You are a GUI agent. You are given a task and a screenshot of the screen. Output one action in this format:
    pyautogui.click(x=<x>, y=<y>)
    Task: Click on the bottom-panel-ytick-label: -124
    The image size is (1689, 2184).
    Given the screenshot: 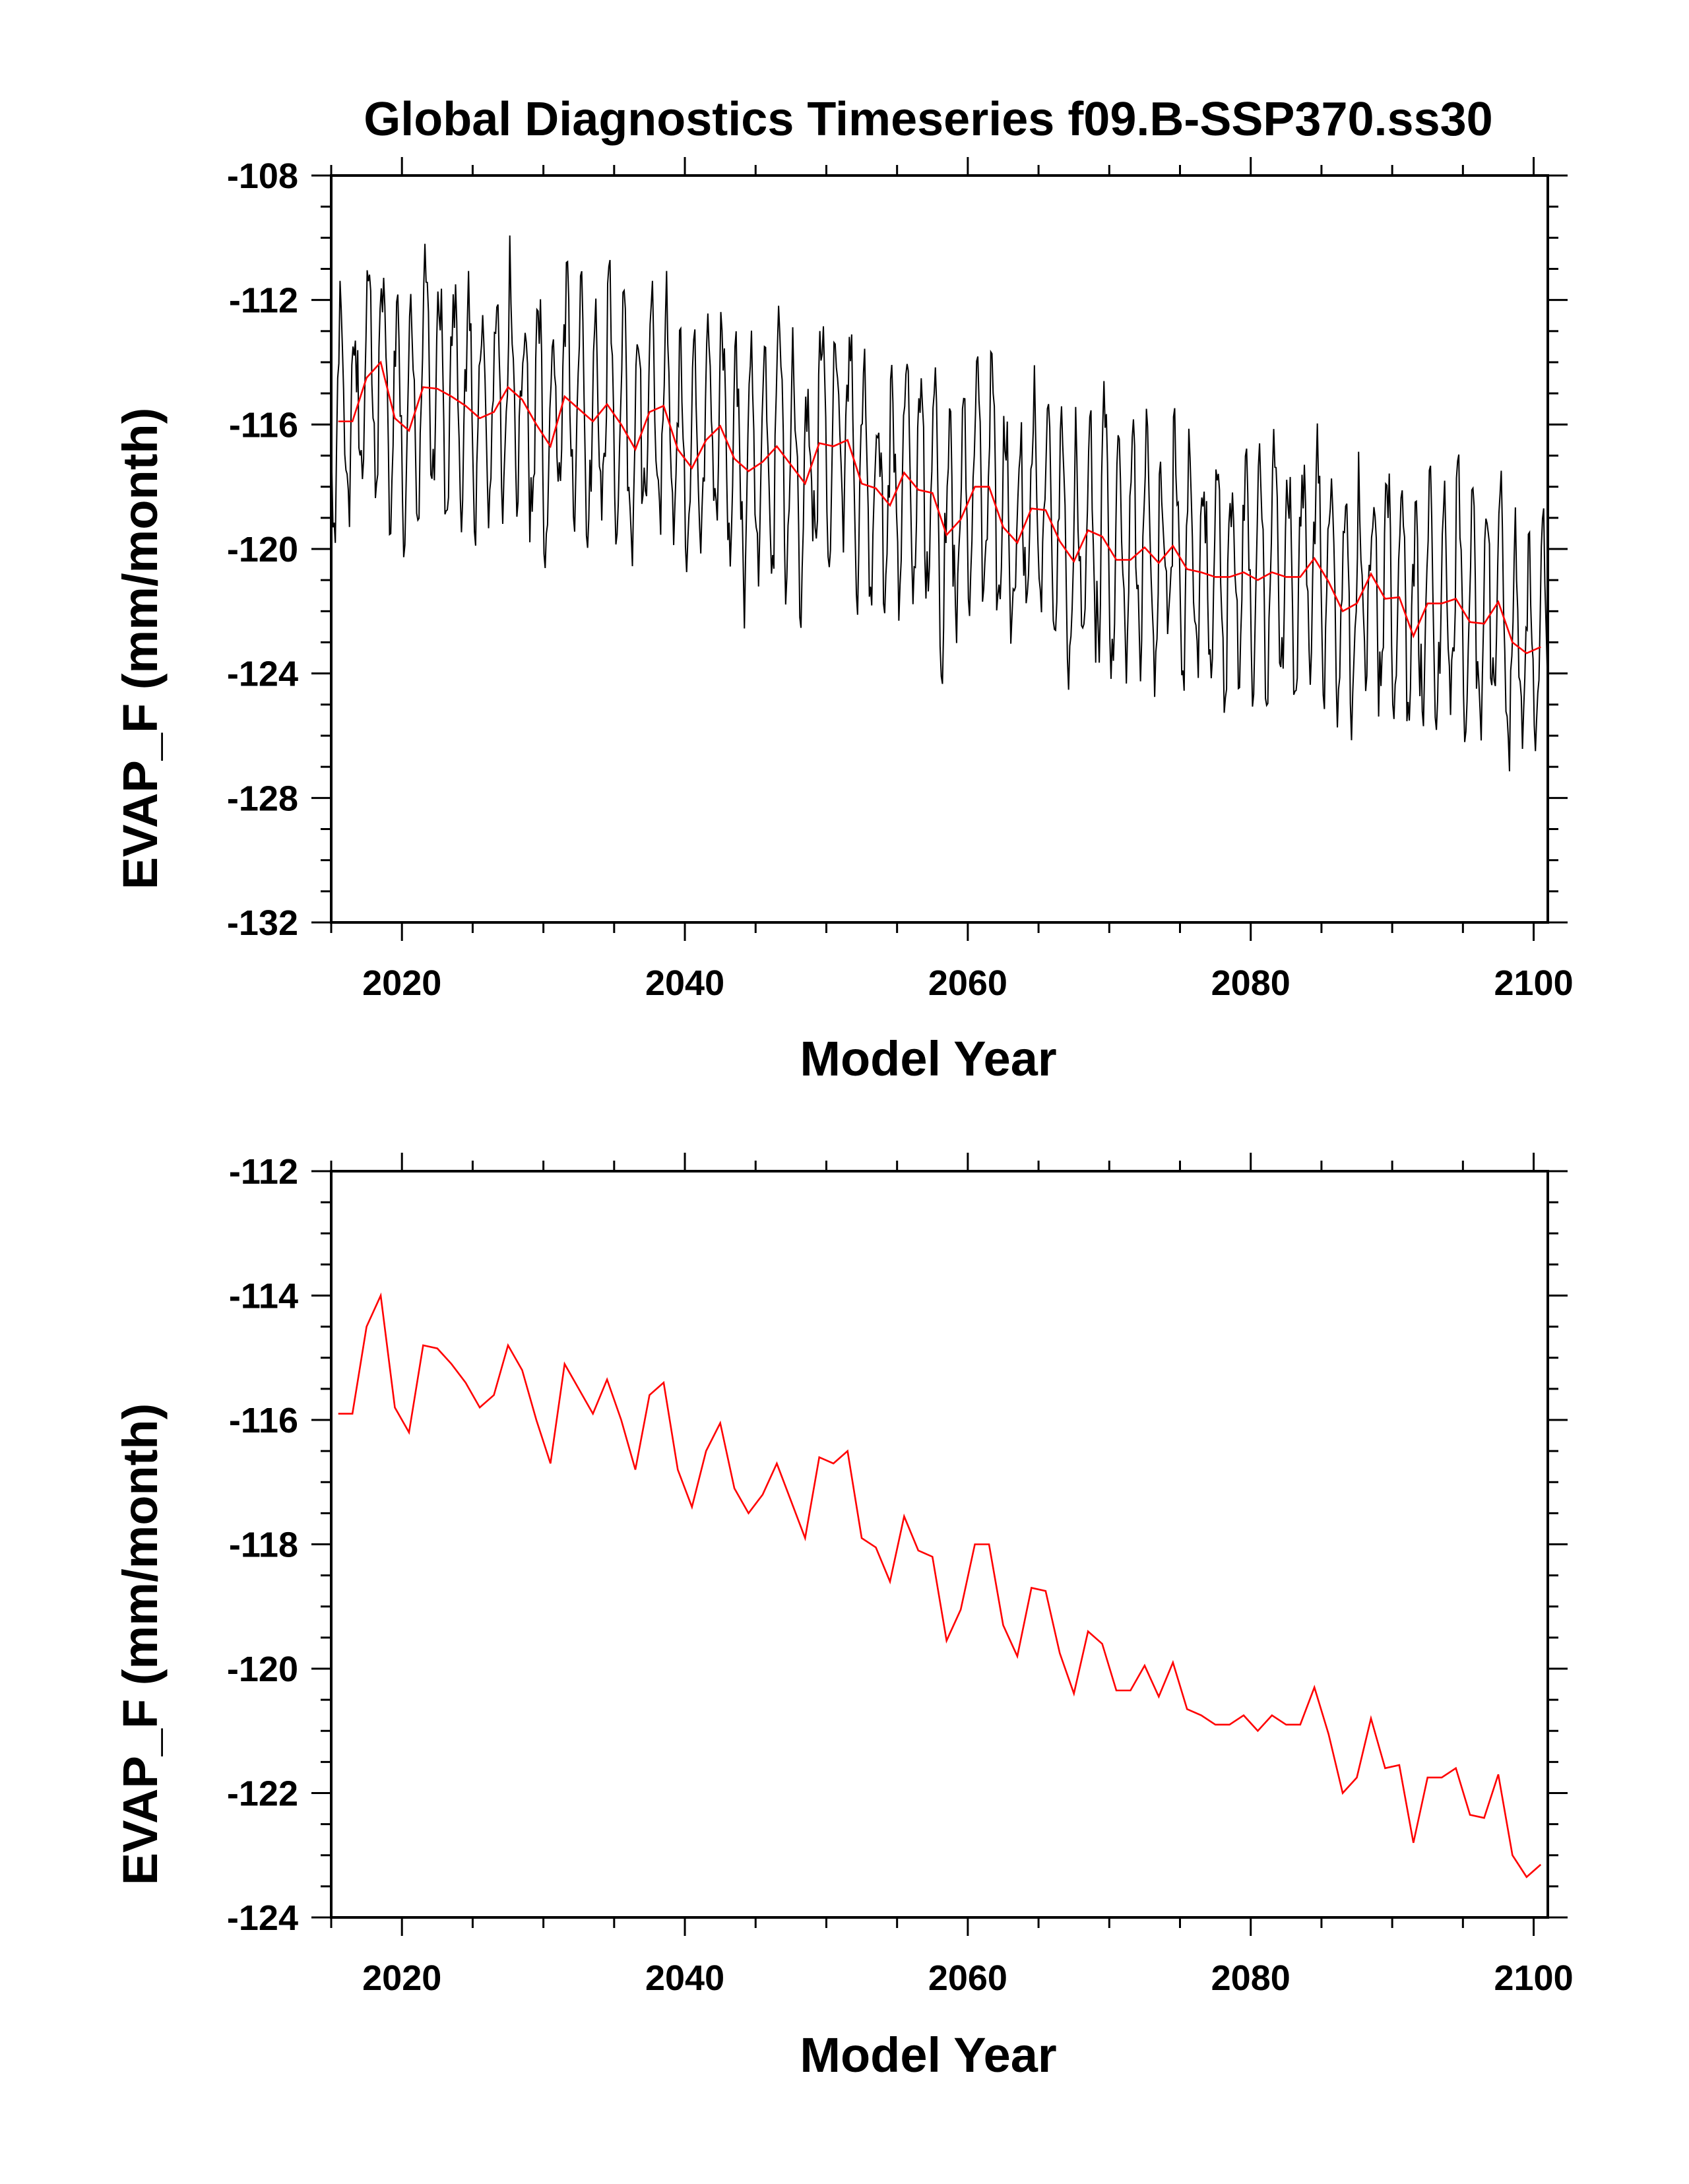 What is the action you would take?
    pyautogui.click(x=262, y=1918)
    